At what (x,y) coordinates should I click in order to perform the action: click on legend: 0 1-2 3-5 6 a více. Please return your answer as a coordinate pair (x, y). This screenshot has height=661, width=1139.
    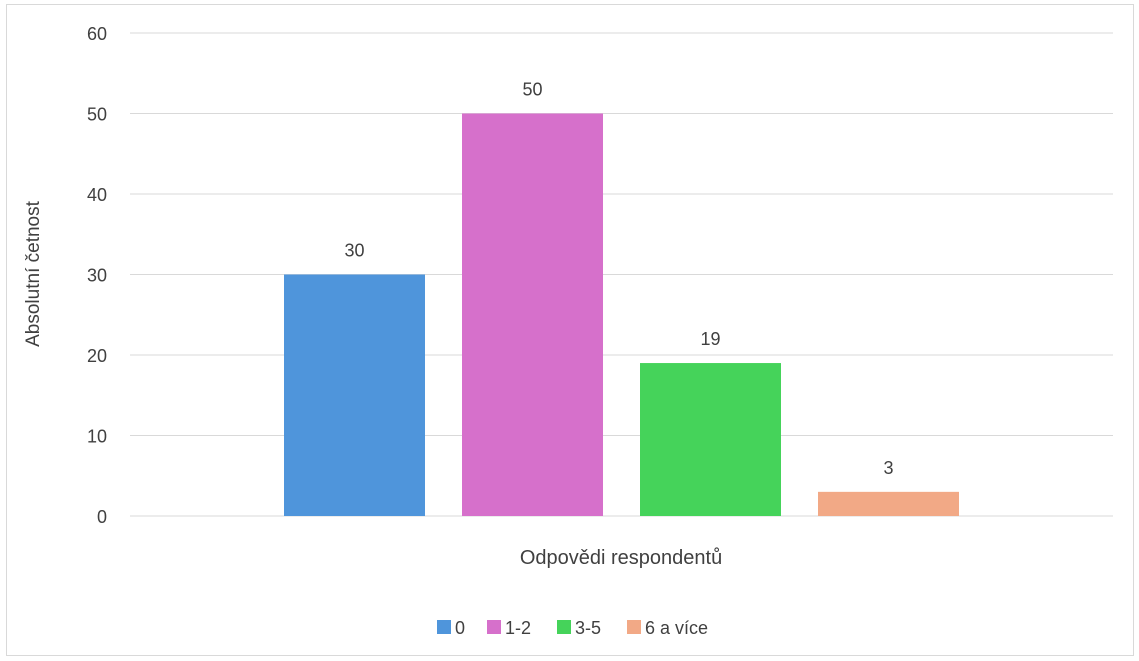
    Looking at the image, I should click on (572, 628).